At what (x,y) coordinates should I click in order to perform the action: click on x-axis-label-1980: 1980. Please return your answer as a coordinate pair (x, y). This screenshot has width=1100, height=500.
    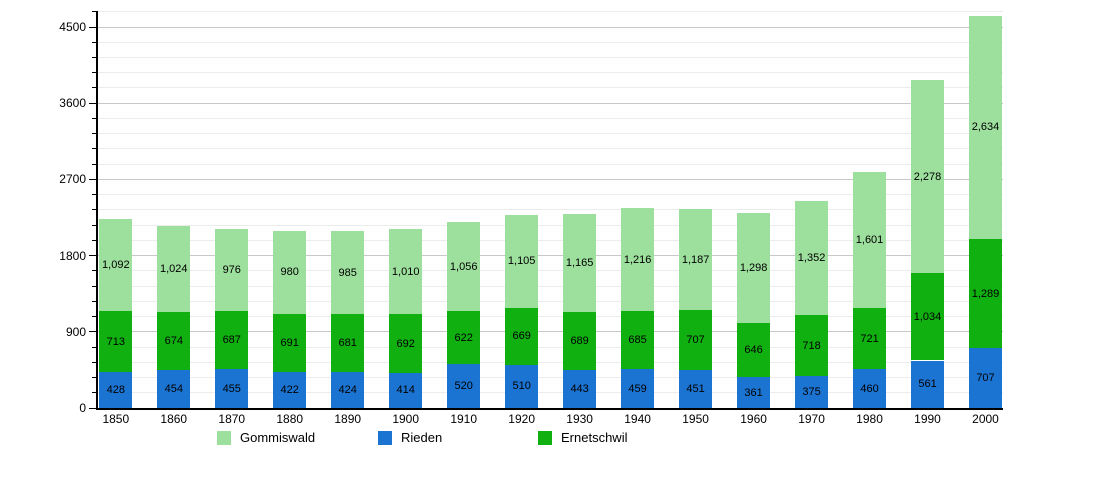
    Looking at the image, I should click on (869, 419).